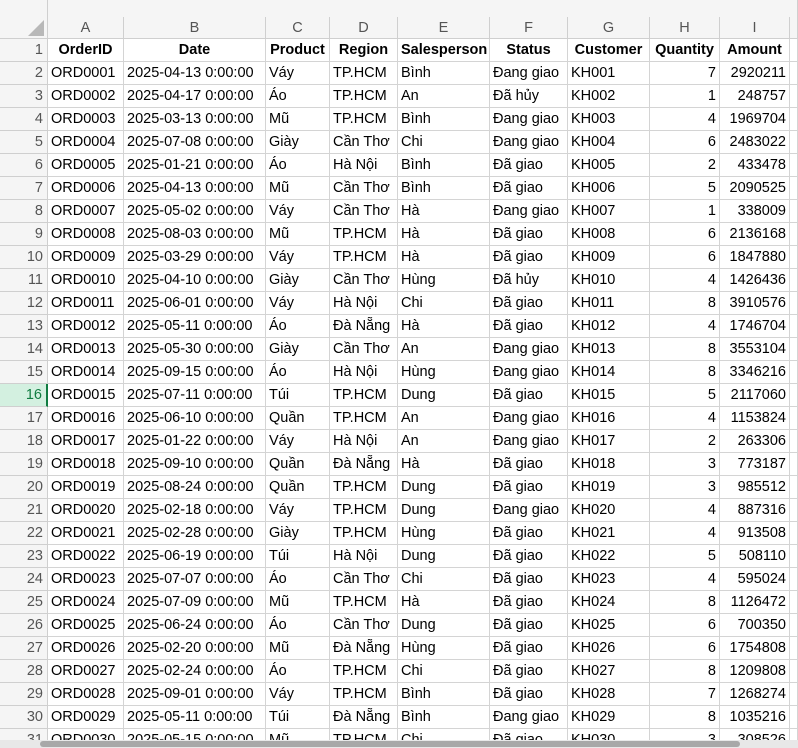 The width and height of the screenshot is (798, 748). What do you see at coordinates (24, 119) in the screenshot?
I see `row-header: 4` at bounding box center [24, 119].